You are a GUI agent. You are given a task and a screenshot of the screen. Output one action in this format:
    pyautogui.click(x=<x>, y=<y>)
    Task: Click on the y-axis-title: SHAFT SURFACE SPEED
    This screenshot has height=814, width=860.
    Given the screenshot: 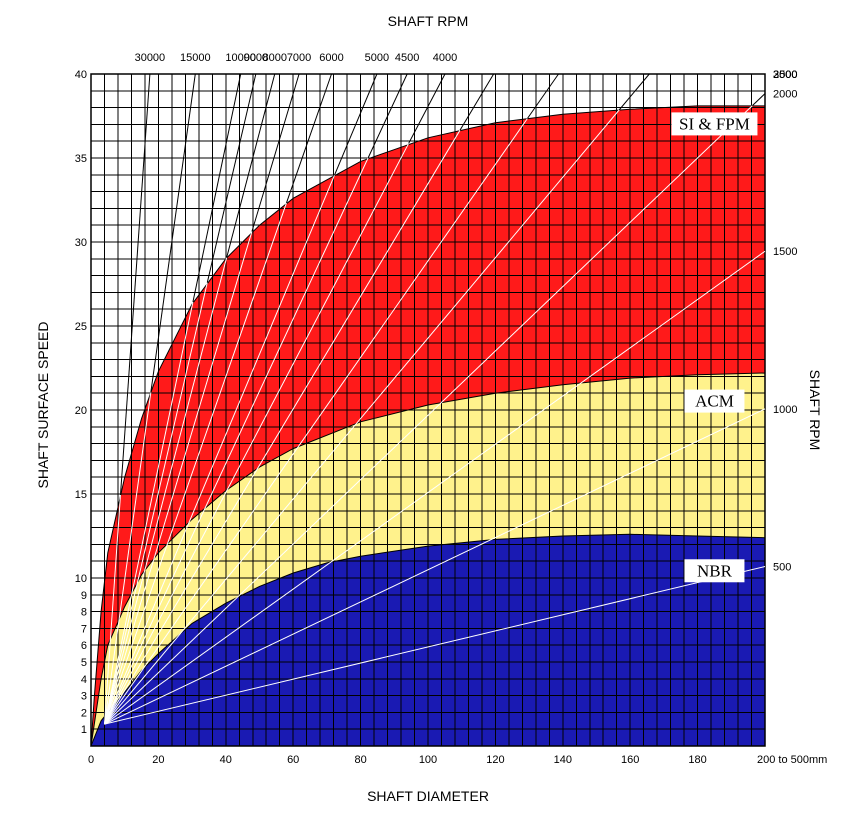 What is the action you would take?
    pyautogui.click(x=43, y=404)
    